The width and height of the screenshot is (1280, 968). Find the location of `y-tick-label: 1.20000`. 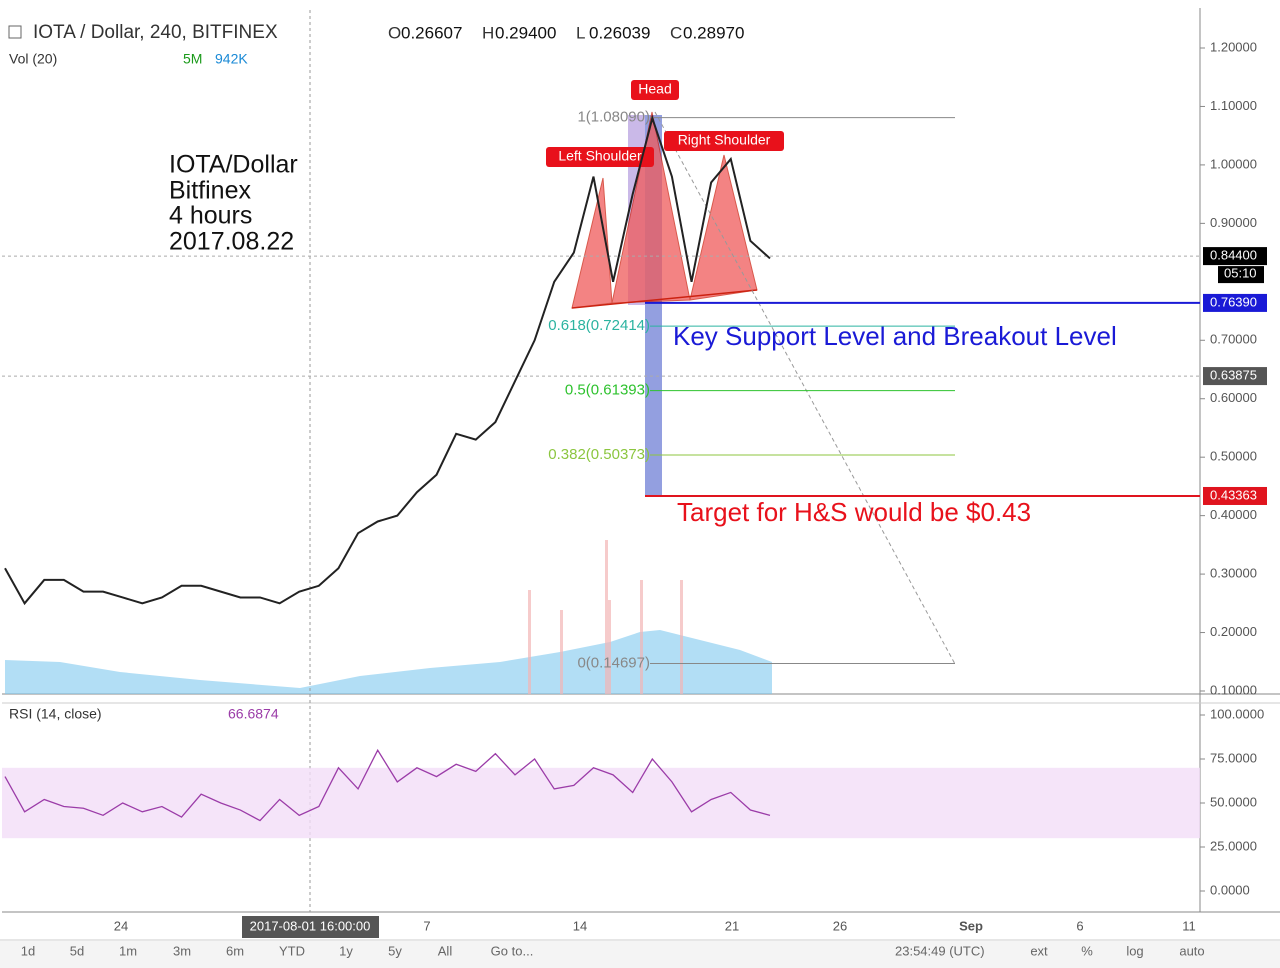

y-tick-label: 1.20000 is located at coordinates (1233, 46).